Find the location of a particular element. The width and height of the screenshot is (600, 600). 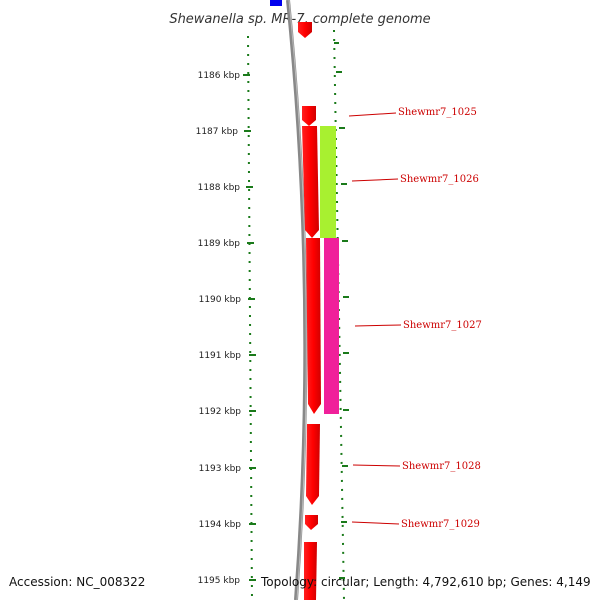

gene-label: Shewmr7_1025 is located at coordinates (437, 112).